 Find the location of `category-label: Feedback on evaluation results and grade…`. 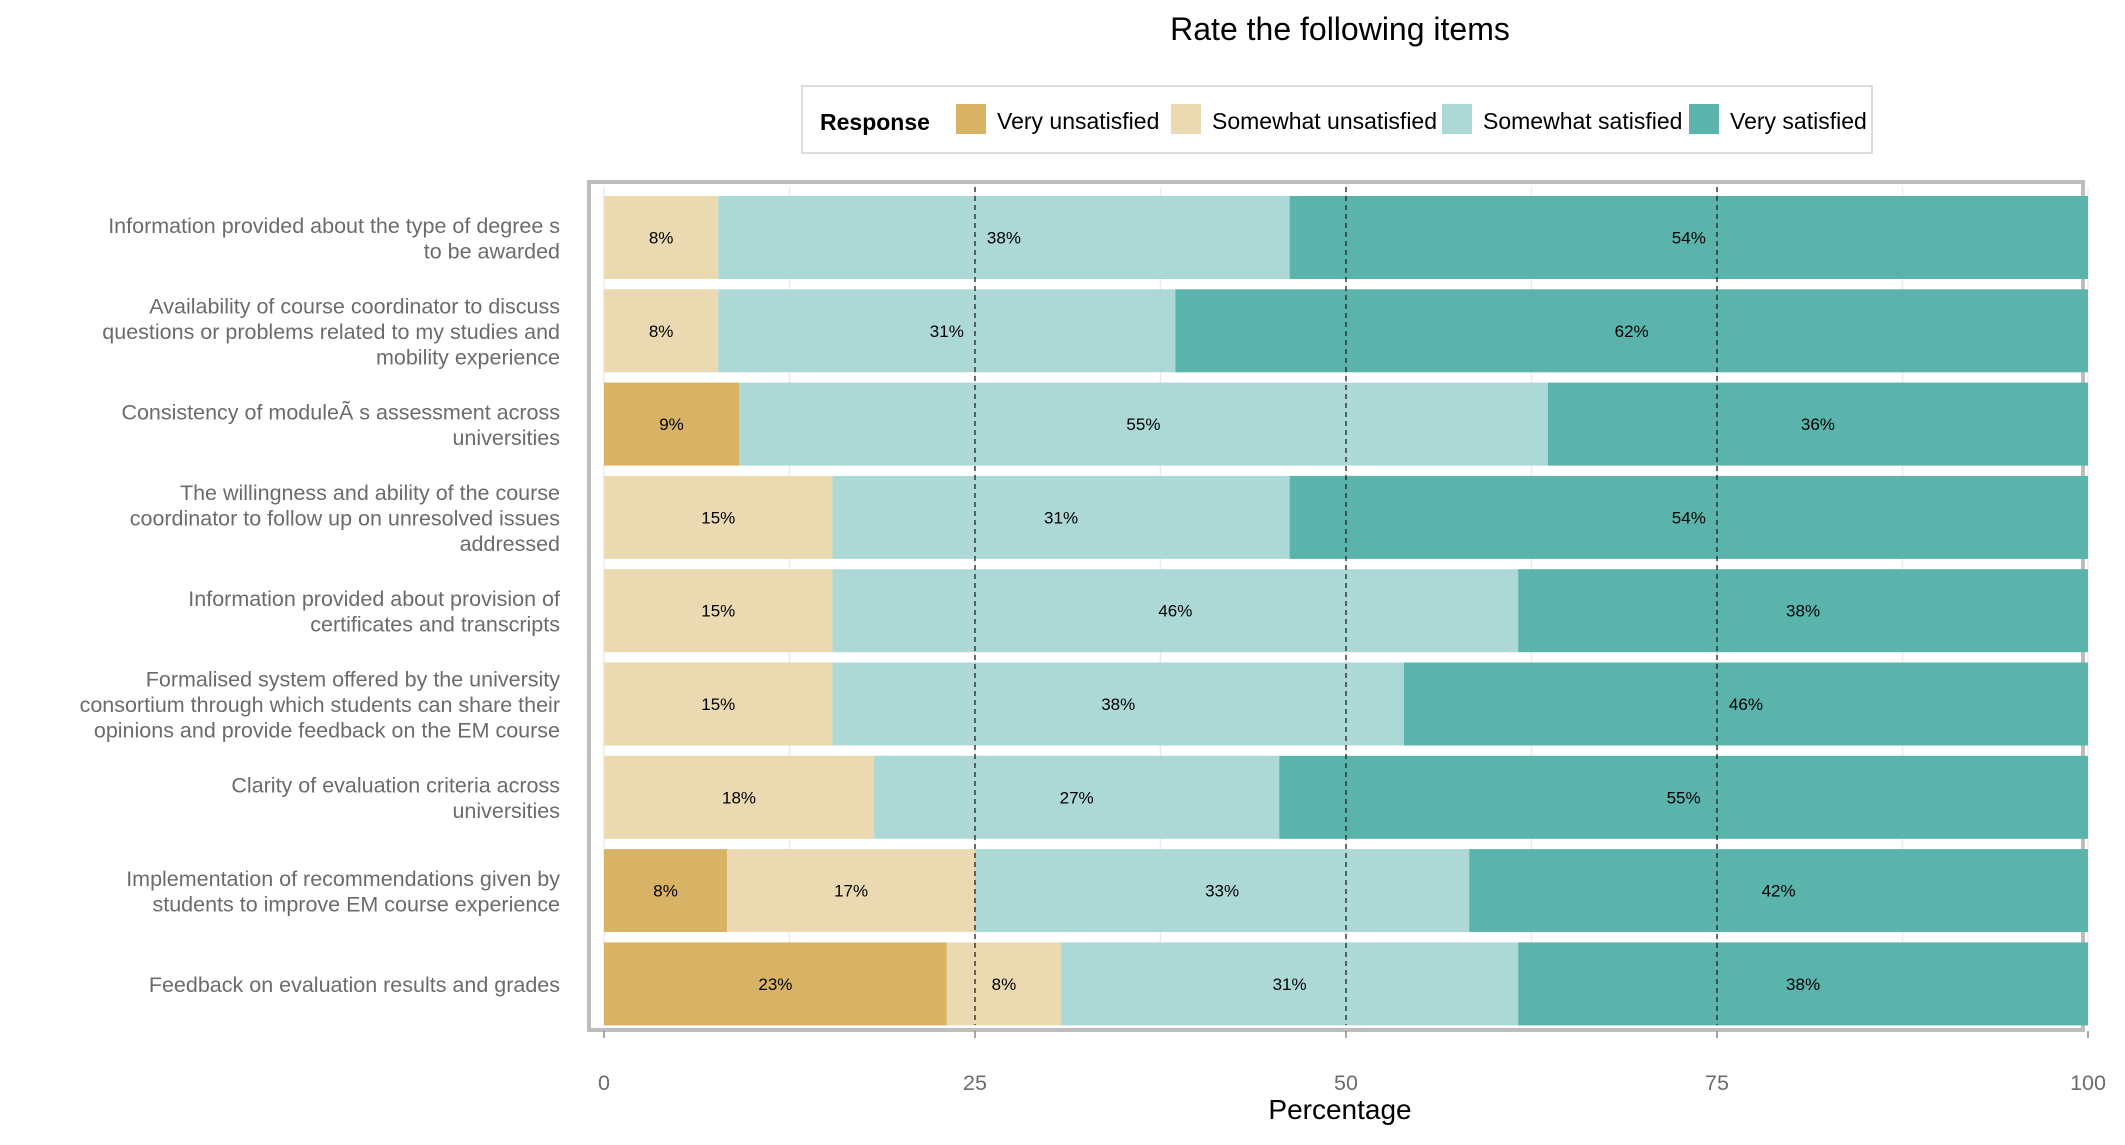

category-label: Feedback on evaluation results and grade… is located at coordinates (354, 985).